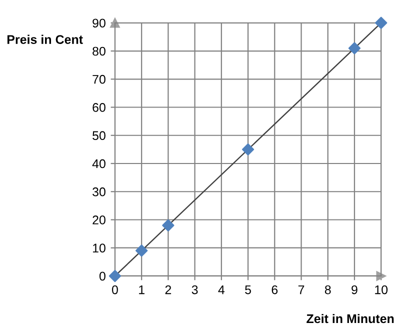 Image resolution: width=402 pixels, height=327 pixels. Describe the element at coordinates (99, 191) in the screenshot. I see `y-tick-label: 30` at that location.